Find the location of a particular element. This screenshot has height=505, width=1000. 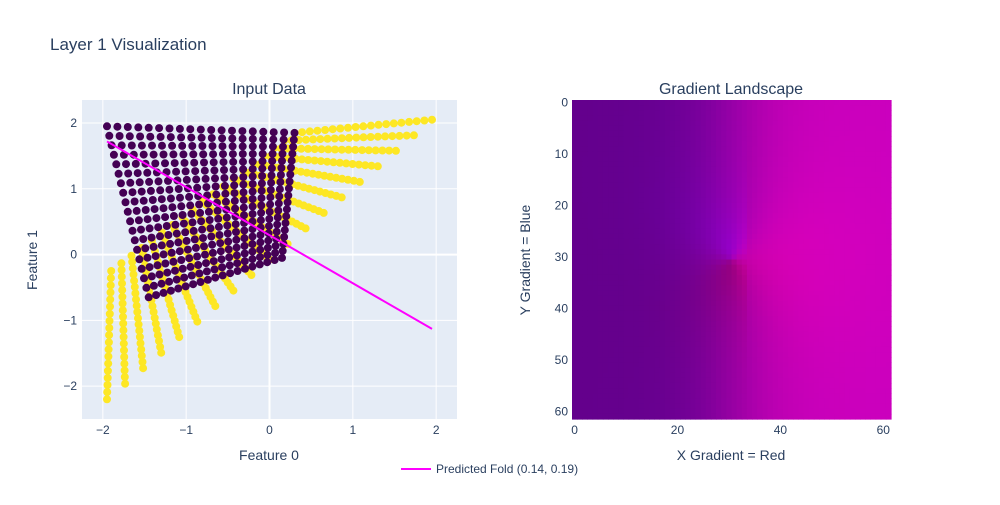

legend: Predicted Fold (0.14, 0.19) is located at coordinates (489, 469).